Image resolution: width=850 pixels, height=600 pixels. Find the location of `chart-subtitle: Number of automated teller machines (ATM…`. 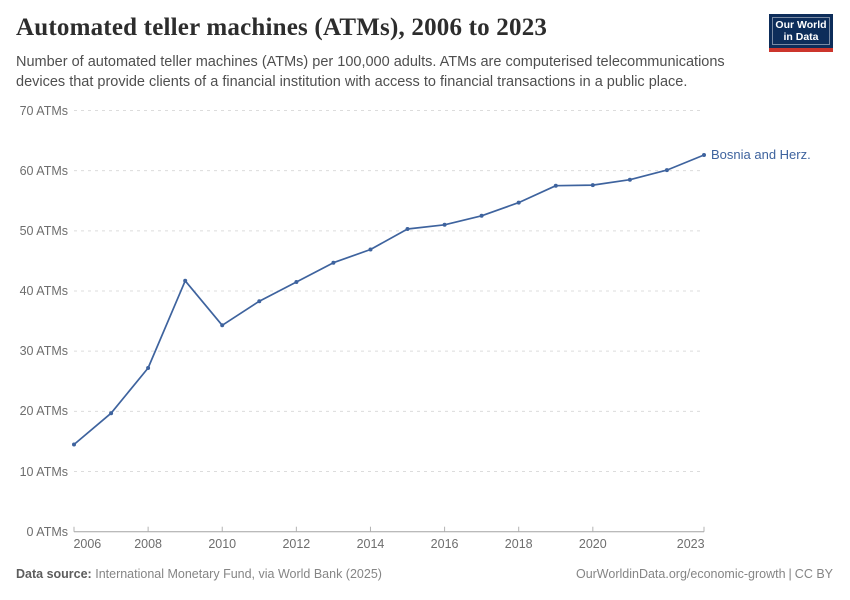

chart-subtitle: Number of automated teller machines (ATM… is located at coordinates (370, 72).